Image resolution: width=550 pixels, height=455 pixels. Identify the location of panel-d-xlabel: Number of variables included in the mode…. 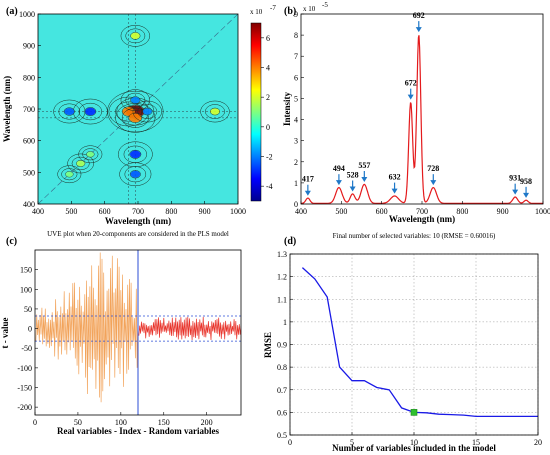
(414, 448).